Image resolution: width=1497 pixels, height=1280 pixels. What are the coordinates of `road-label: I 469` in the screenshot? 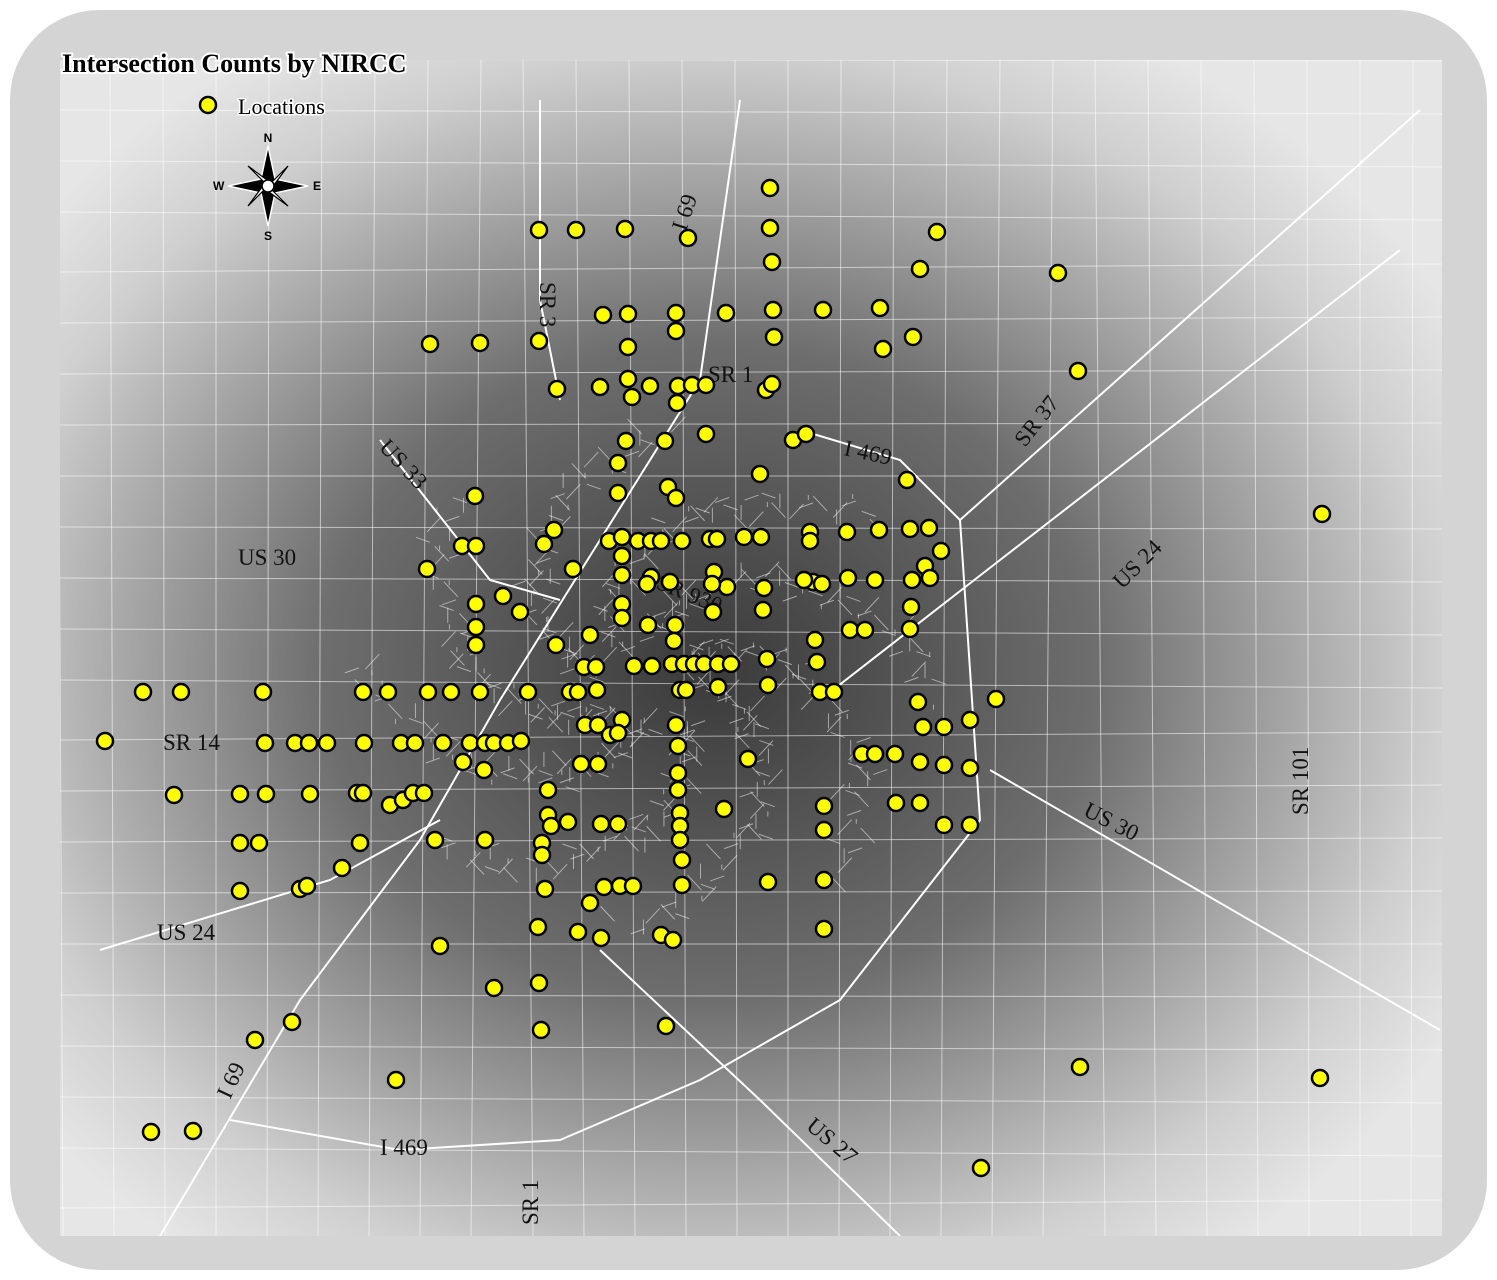 It's located at (404, 1147).